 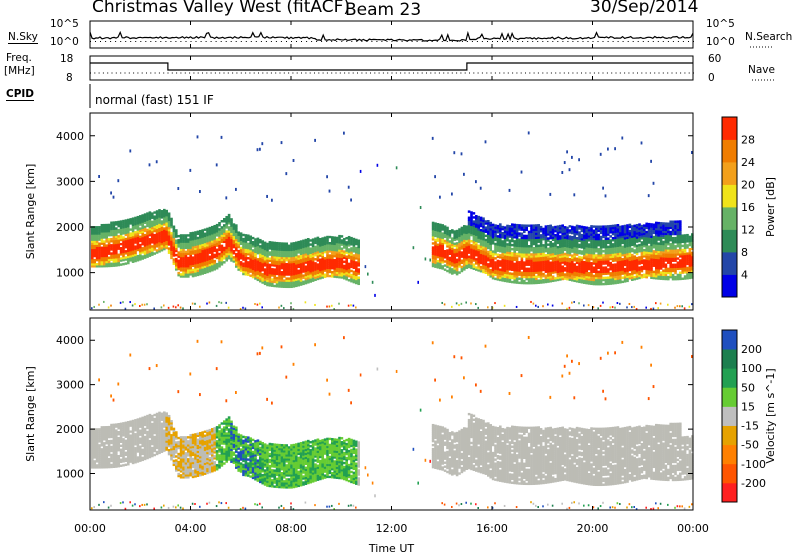 What do you see at coordinates (30, 414) in the screenshot?
I see `velocity-ylabel: Slant Range [km]` at bounding box center [30, 414].